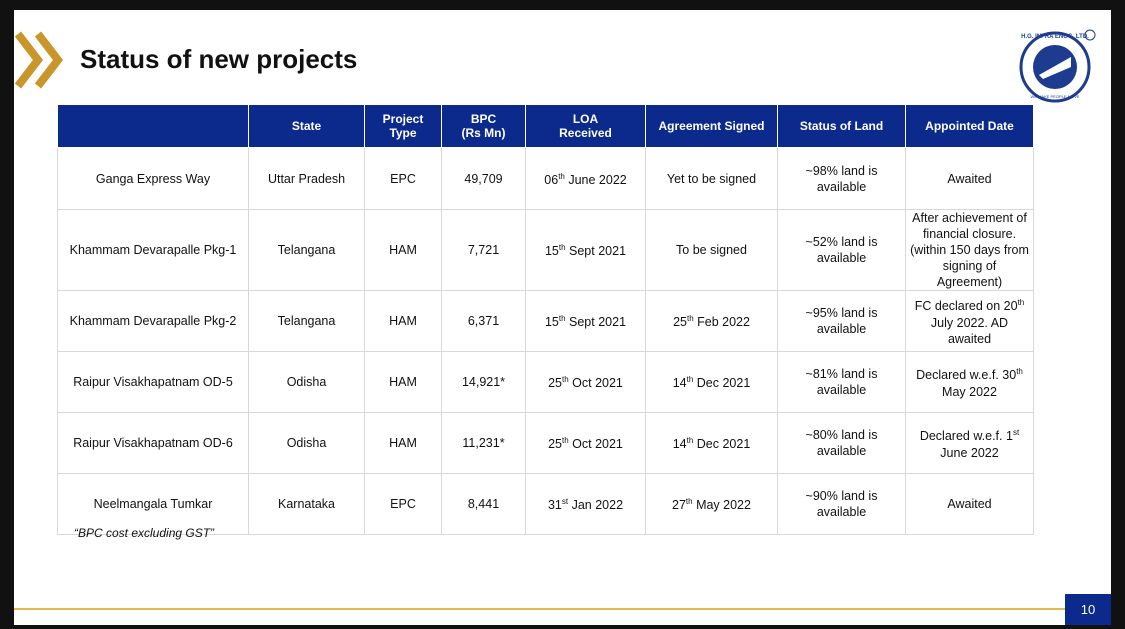  Describe the element at coordinates (153, 126) in the screenshot. I see `header-cell` at that location.